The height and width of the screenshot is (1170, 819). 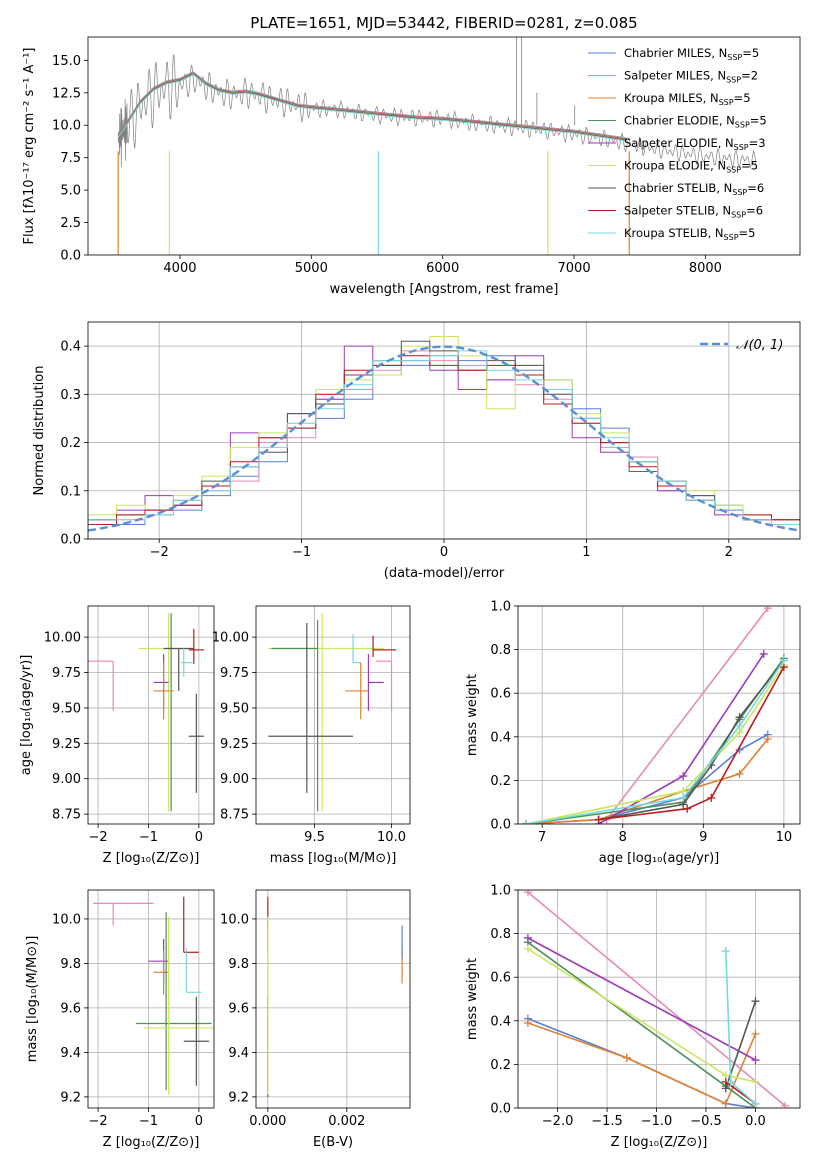 I want to click on legend-label: Salpeter STELIB, NSSP=6, so click(x=693, y=212).